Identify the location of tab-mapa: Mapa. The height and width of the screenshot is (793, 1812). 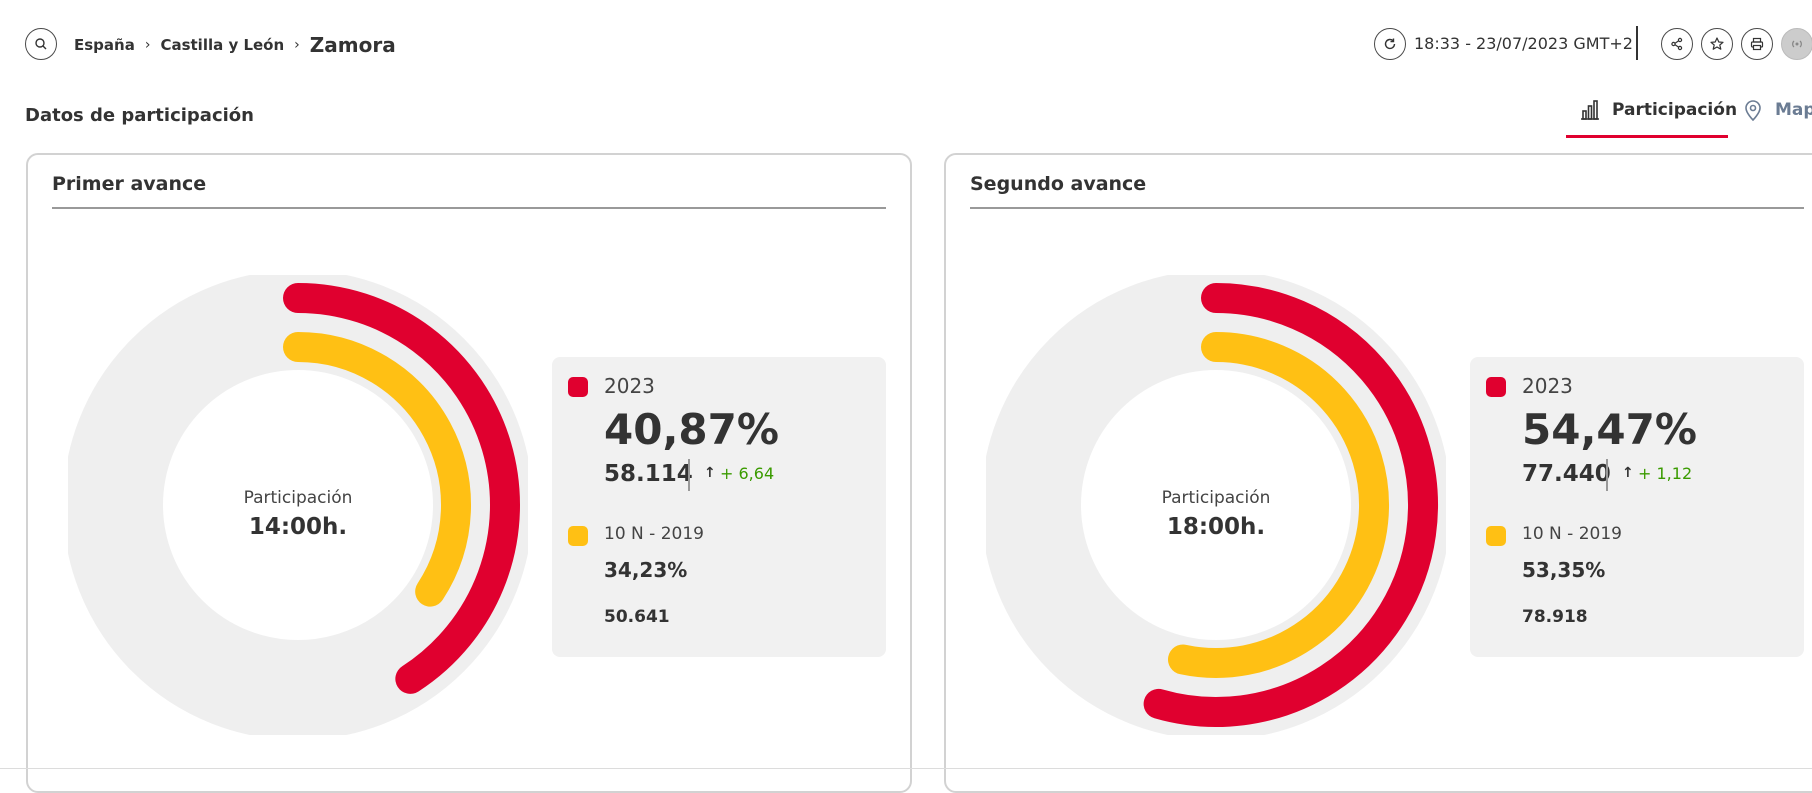
(1776, 110).